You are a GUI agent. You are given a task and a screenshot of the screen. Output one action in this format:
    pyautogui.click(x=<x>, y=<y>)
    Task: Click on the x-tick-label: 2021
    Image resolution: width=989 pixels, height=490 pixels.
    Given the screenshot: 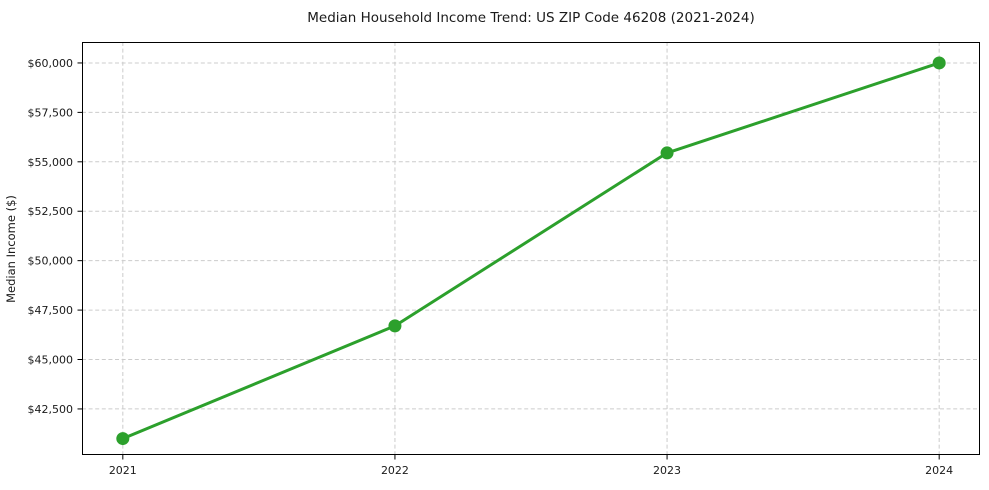 What is the action you would take?
    pyautogui.click(x=123, y=470)
    